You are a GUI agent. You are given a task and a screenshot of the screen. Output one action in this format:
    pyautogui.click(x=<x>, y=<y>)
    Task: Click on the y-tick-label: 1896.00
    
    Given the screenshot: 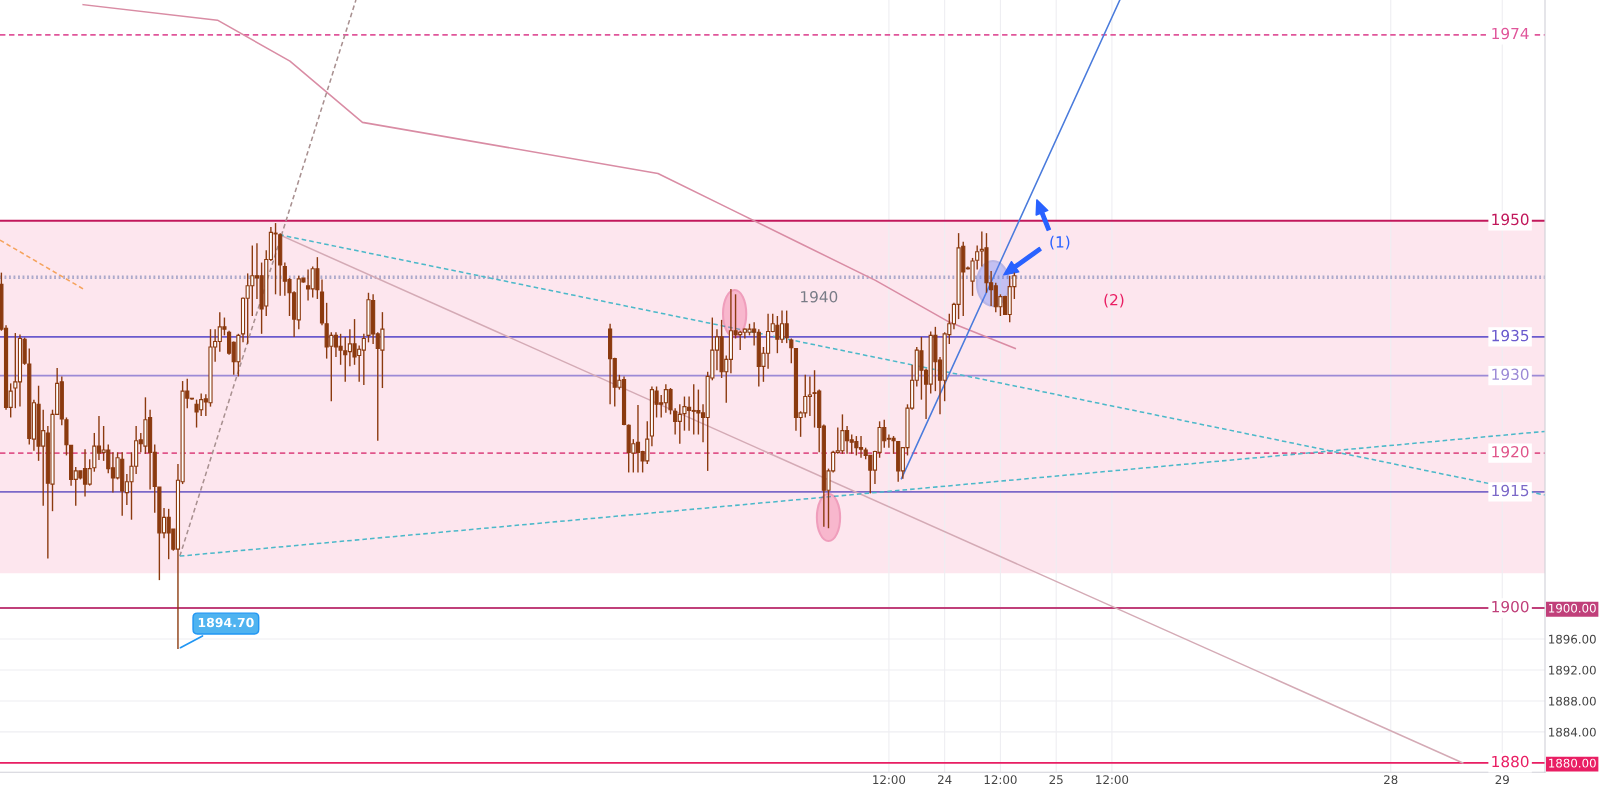 What is the action you would take?
    pyautogui.click(x=1572, y=639)
    